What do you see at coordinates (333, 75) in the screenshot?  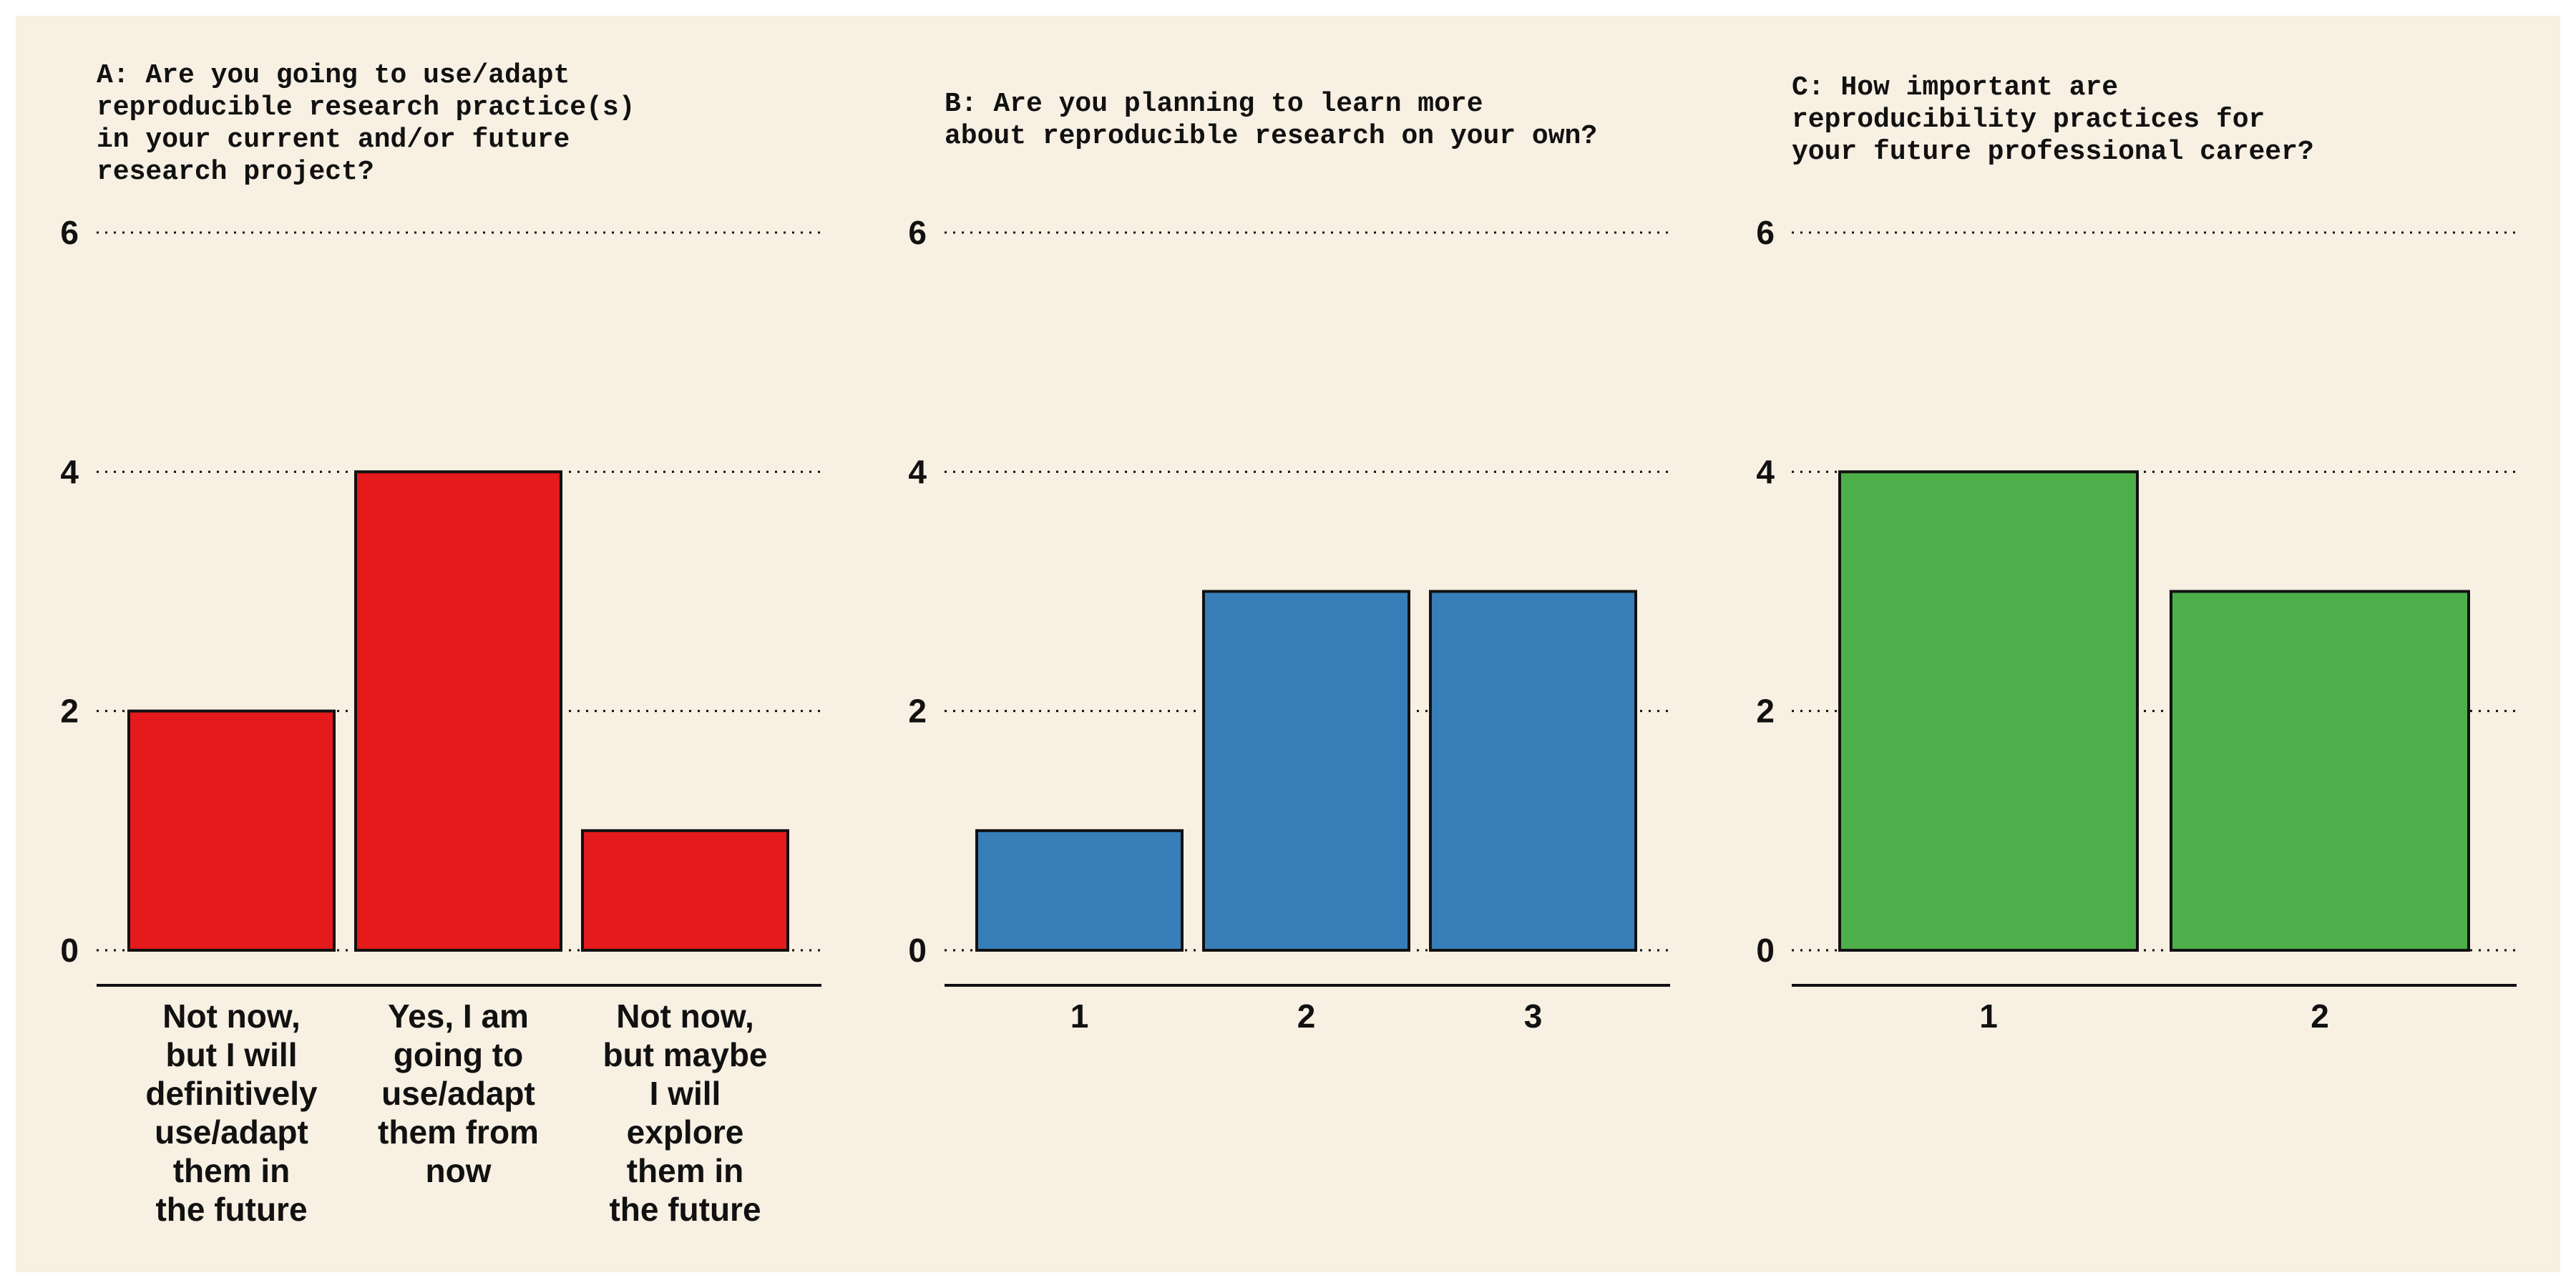 I see `chart-title-line: A: Are you going to use/adapt` at bounding box center [333, 75].